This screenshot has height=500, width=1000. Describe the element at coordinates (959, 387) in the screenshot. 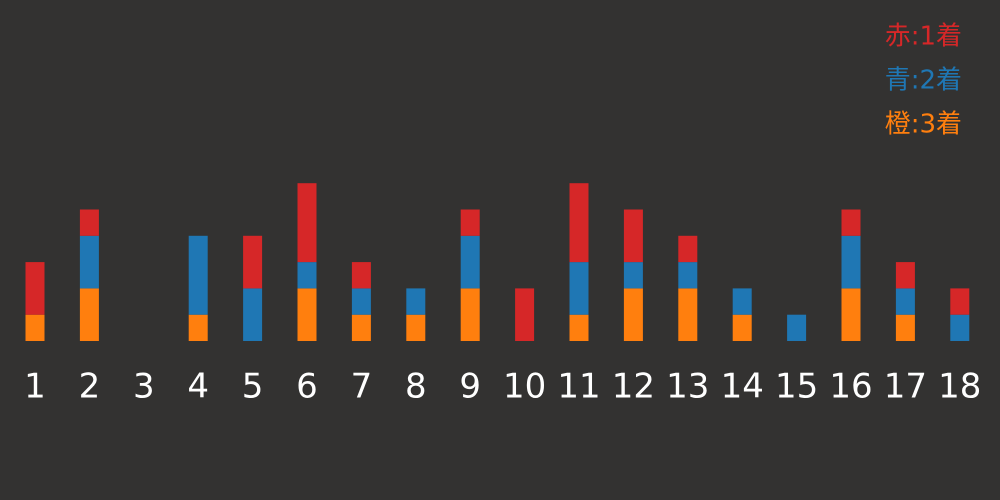

I see `x-tick-label: 18` at that location.